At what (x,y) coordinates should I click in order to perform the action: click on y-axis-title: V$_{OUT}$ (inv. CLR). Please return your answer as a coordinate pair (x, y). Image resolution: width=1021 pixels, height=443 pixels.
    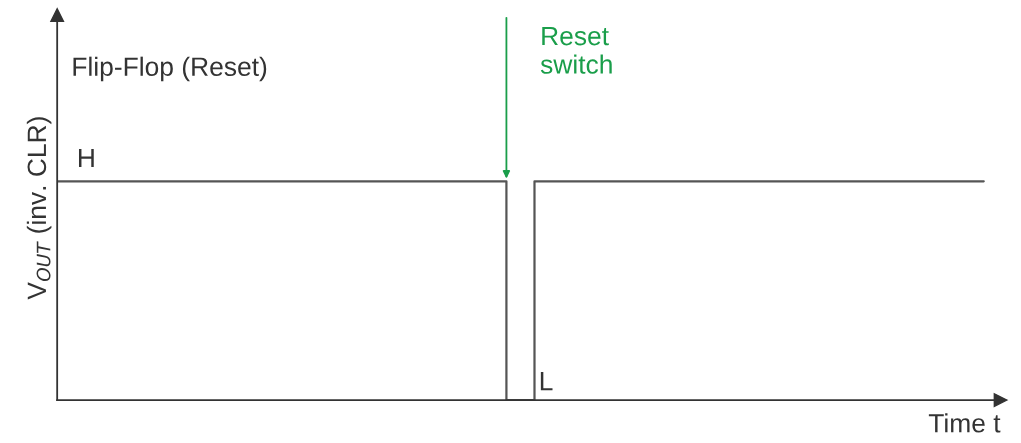
    Looking at the image, I should click on (39, 208).